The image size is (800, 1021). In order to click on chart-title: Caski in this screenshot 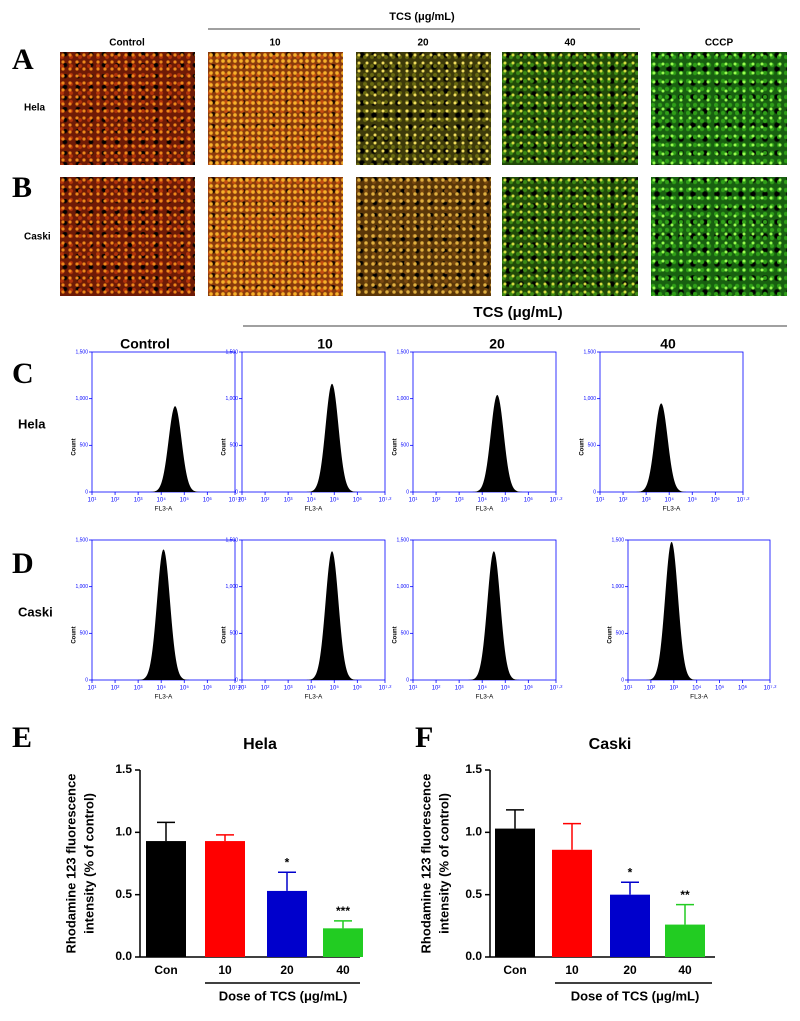, I will do `click(610, 744)`.